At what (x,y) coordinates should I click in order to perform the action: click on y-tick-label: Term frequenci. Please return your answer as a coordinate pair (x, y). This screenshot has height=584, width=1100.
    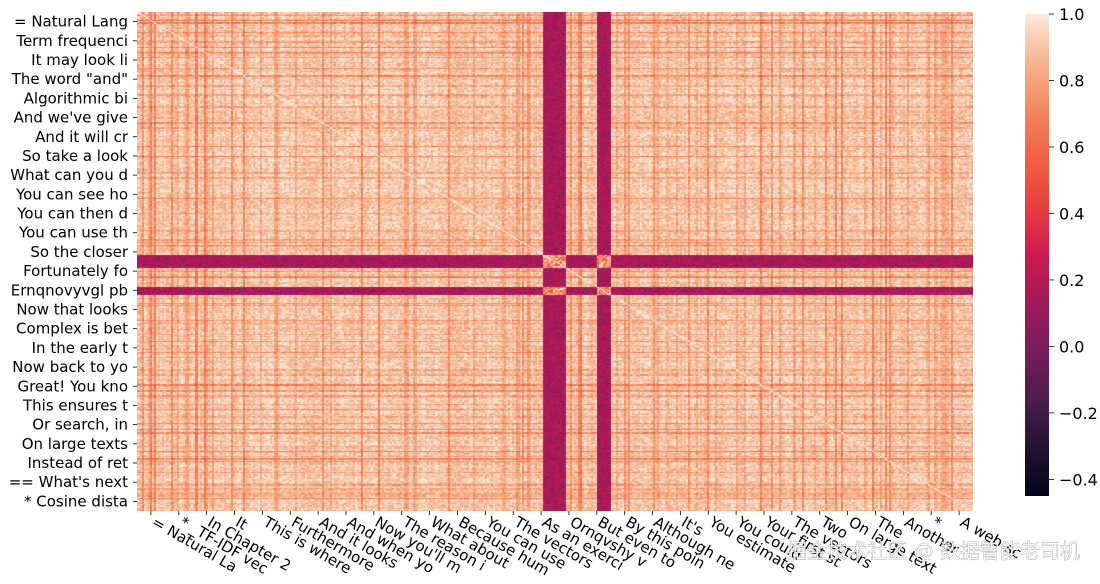
    Looking at the image, I should click on (71, 41).